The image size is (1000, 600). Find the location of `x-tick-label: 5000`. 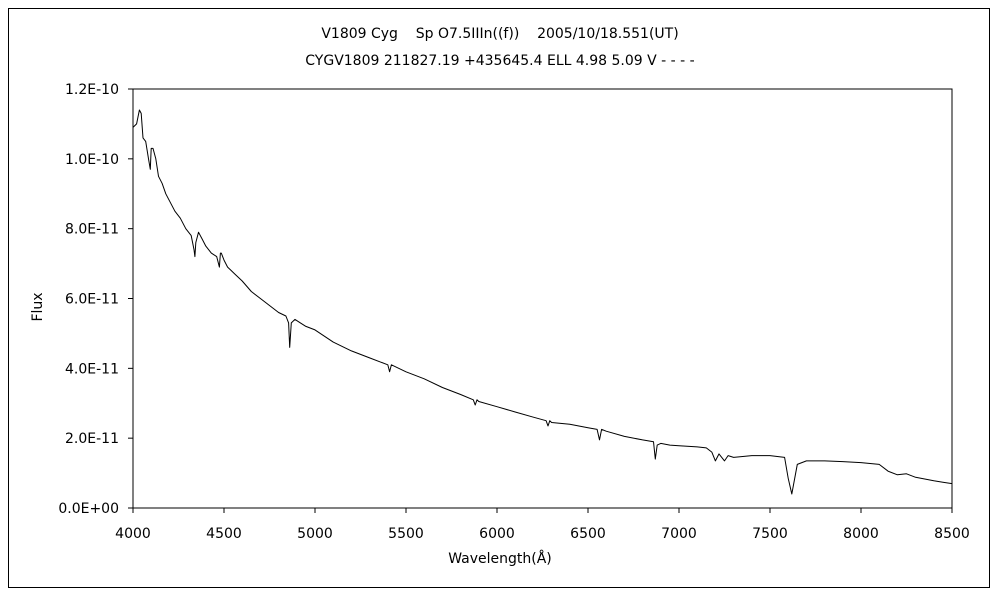

x-tick-label: 5000 is located at coordinates (315, 534).